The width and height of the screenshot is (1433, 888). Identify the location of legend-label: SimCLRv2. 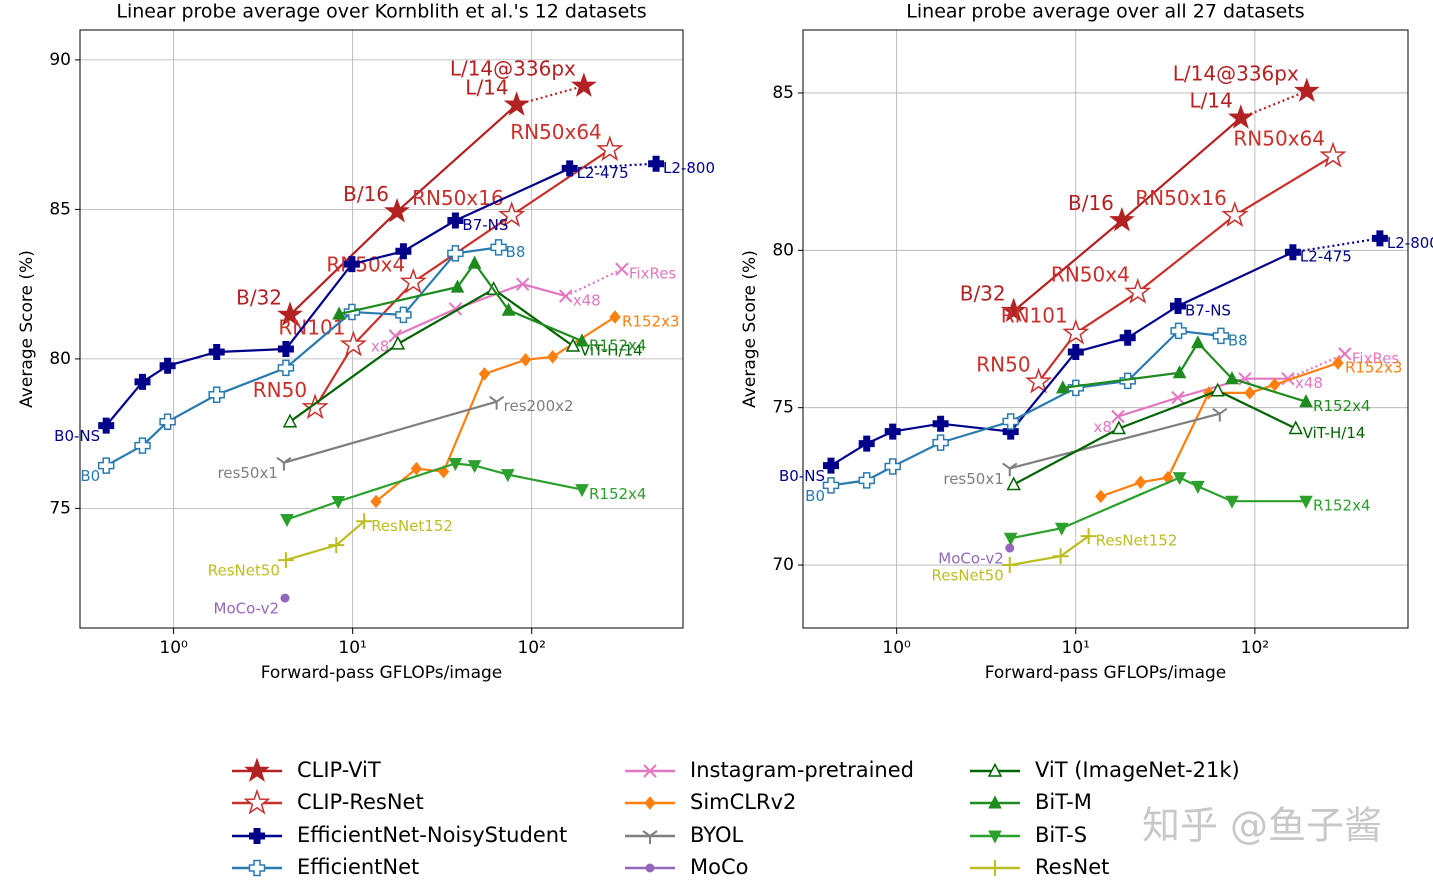
(743, 802).